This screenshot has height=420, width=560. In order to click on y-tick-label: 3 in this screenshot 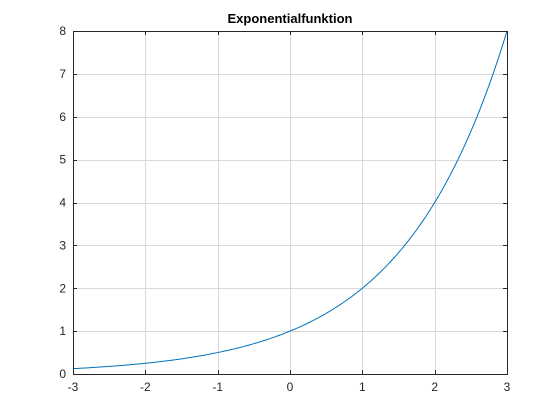, I will do `click(62, 245)`.